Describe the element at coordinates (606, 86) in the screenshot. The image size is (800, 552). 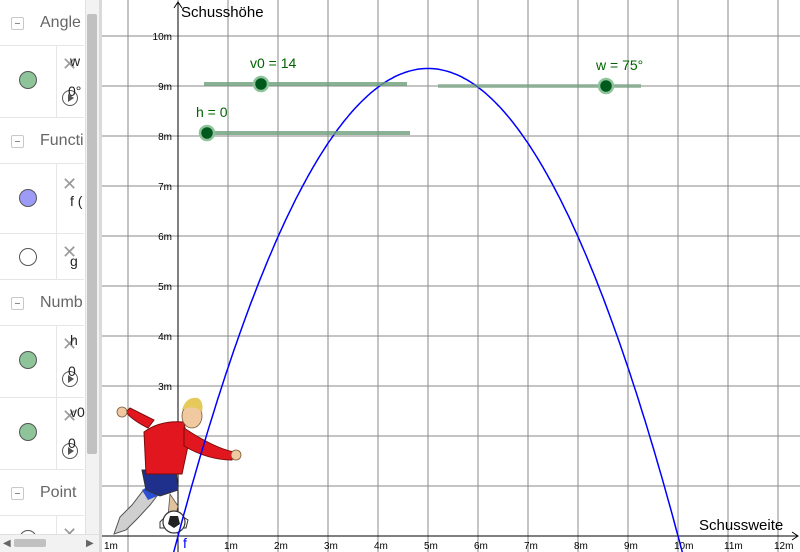
I see `slider-w-knob` at that location.